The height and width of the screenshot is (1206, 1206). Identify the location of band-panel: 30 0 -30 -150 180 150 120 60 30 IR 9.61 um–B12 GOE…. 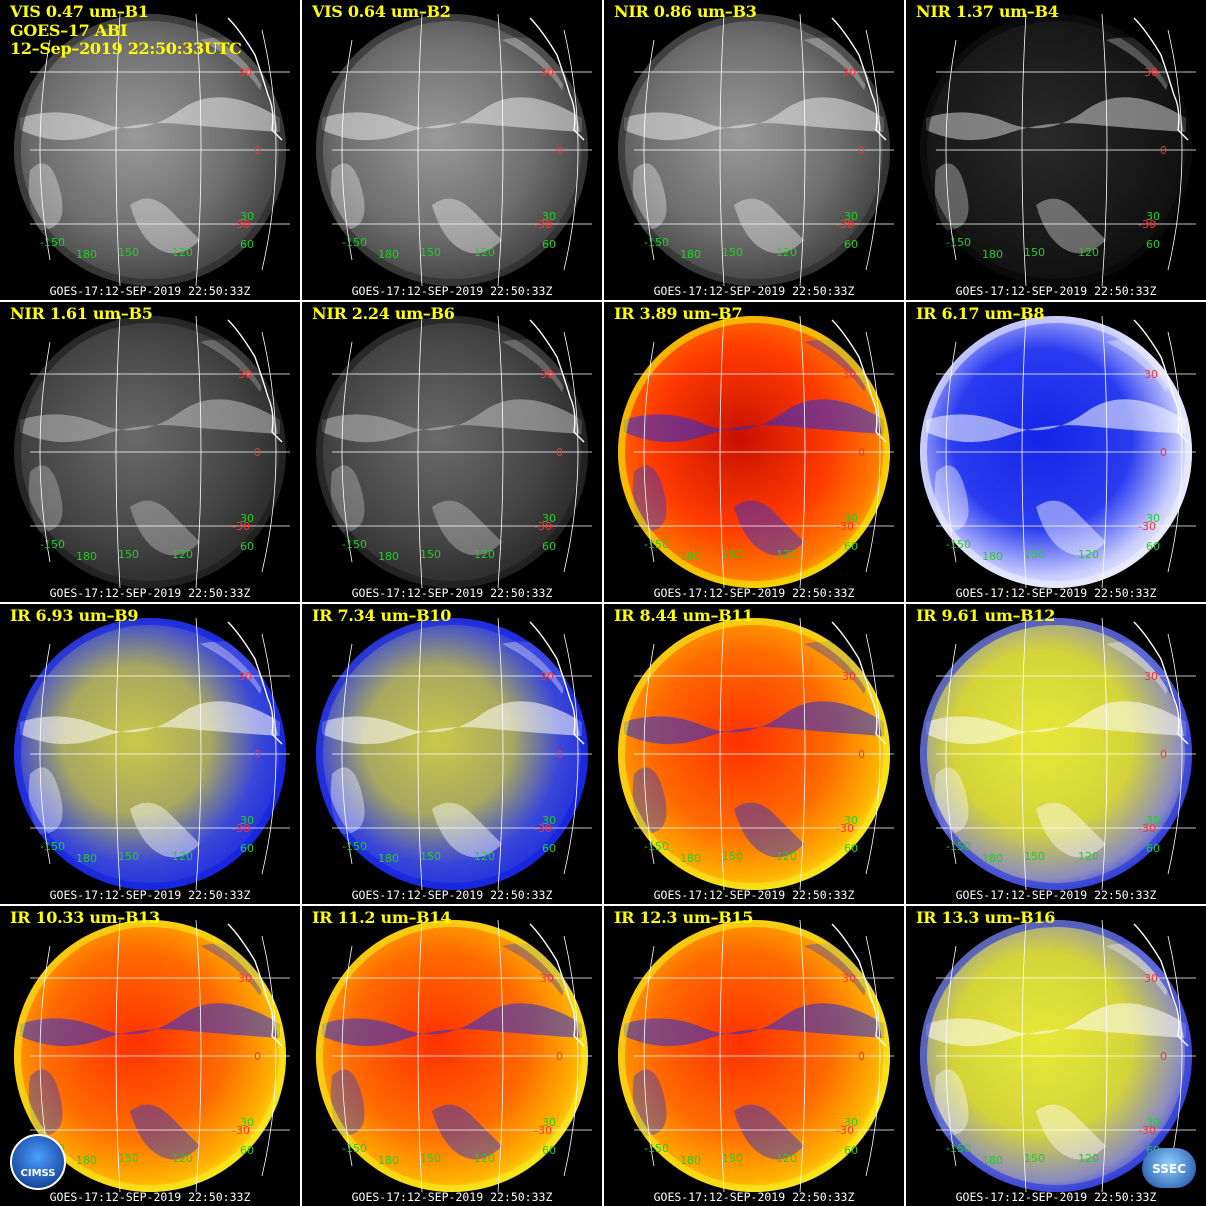
(1056, 754).